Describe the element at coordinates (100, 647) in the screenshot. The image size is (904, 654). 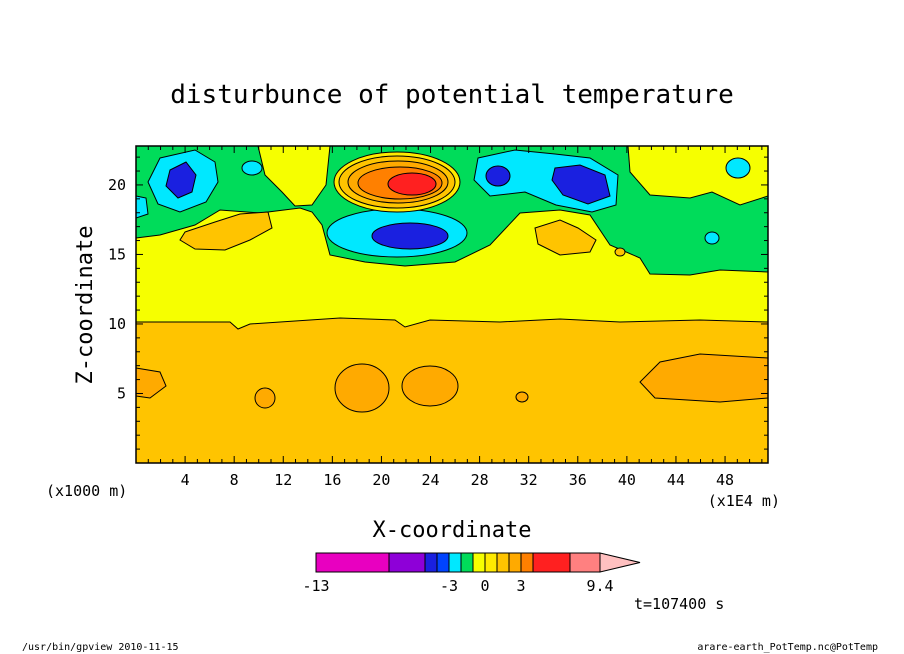
I see `footer-left: /usr/bin/gpview 2010-11-15` at that location.